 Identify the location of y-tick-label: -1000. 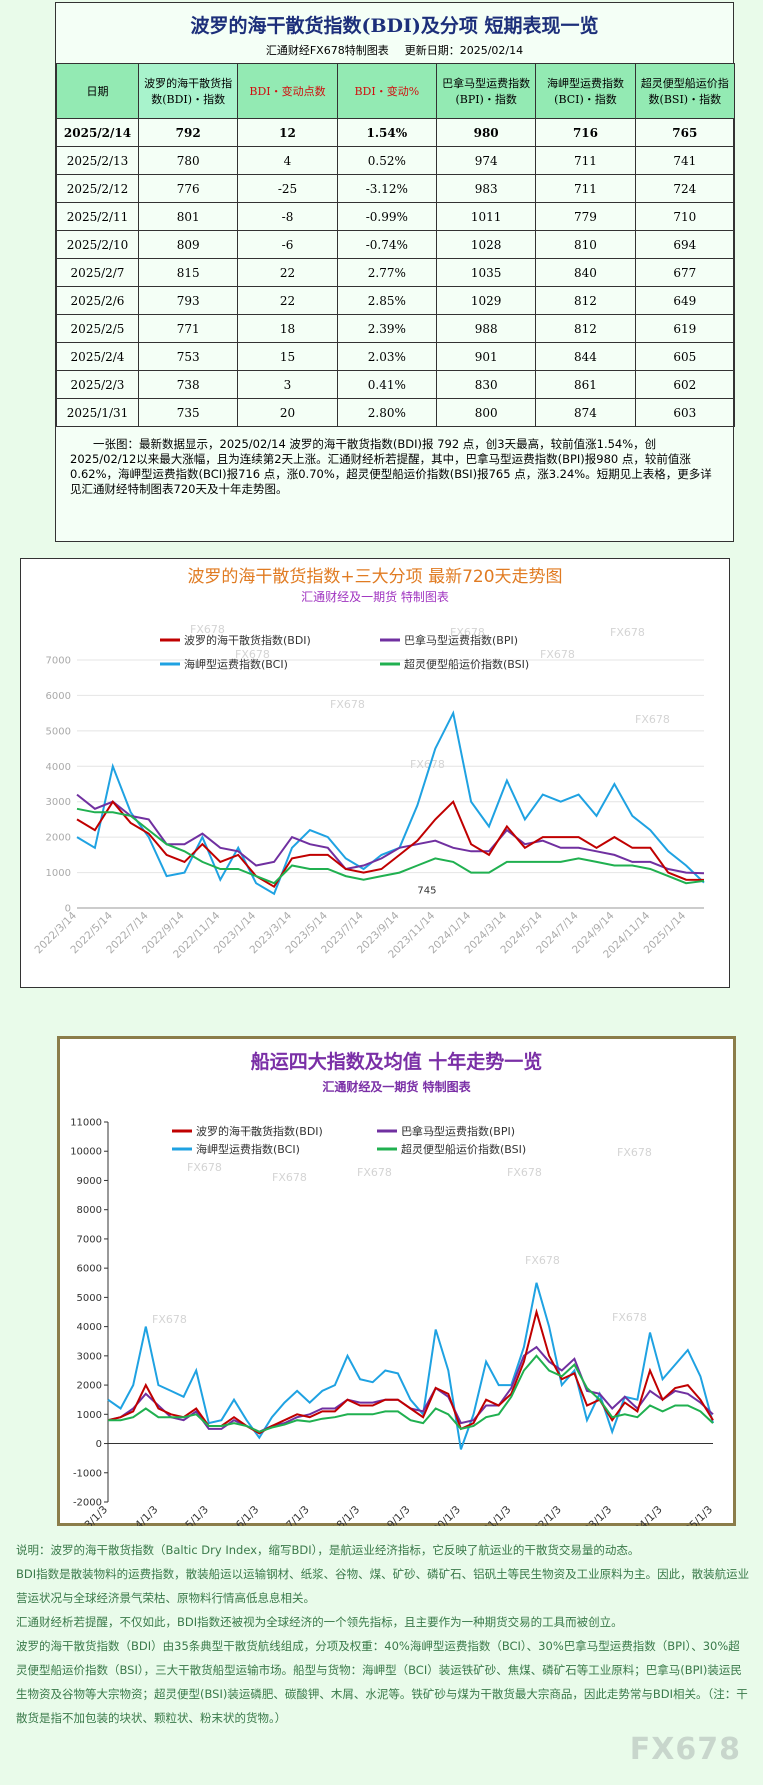
(87, 1473).